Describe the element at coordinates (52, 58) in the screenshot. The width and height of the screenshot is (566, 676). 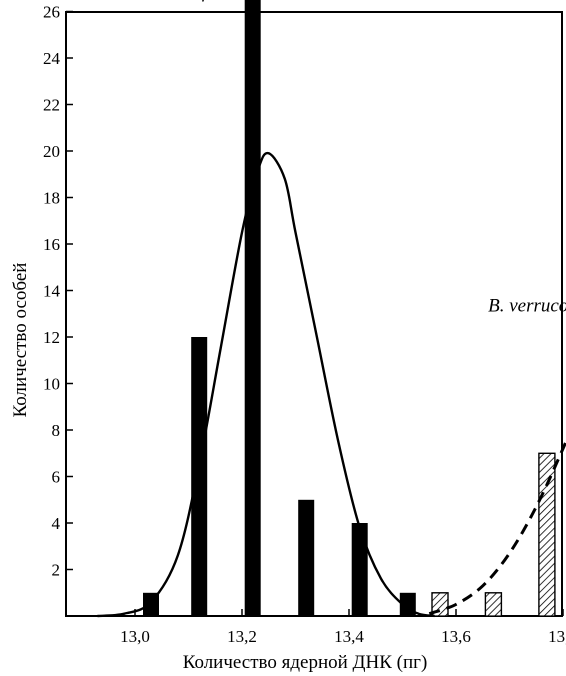
I see `y-tick-label: 24` at that location.